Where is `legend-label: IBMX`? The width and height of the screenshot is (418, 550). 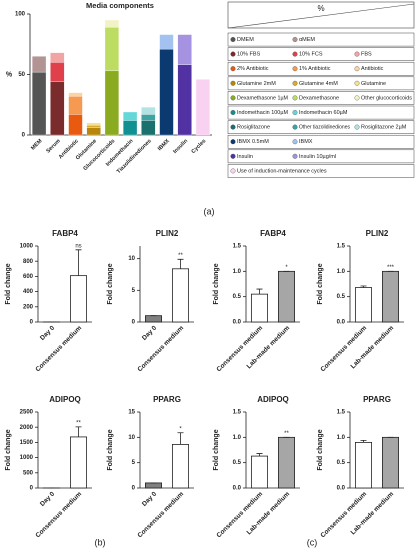
legend-label: IBMX is located at coordinates (306, 142).